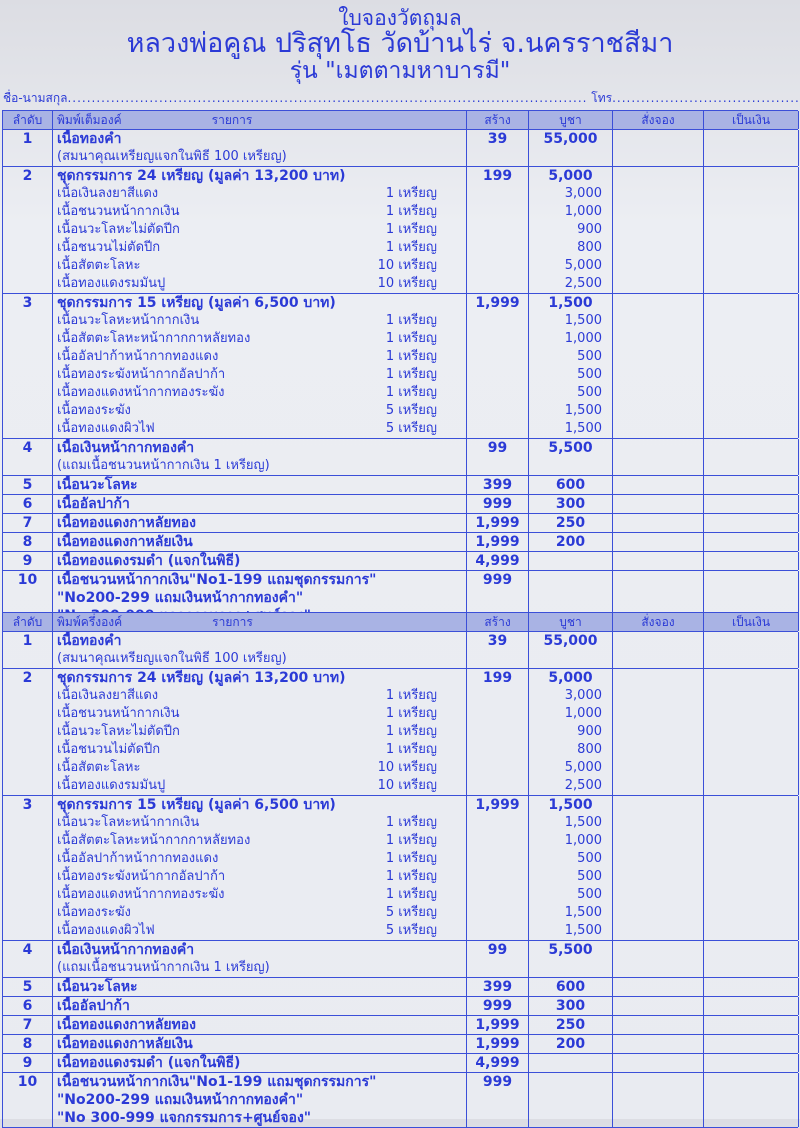 This screenshot has height=1128, width=800. I want to click on table-row: 9 เนื้อทองแดงรมดำ (แจกในพิธี) 4,999, so click(400, 1063).